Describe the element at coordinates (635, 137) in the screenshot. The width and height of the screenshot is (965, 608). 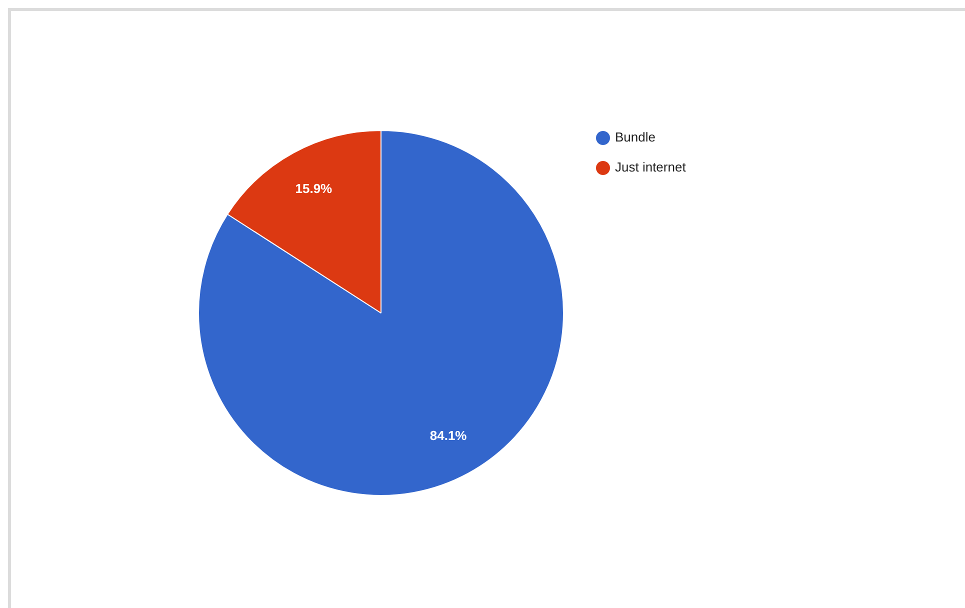
I see `legend-label: Bundle` at that location.